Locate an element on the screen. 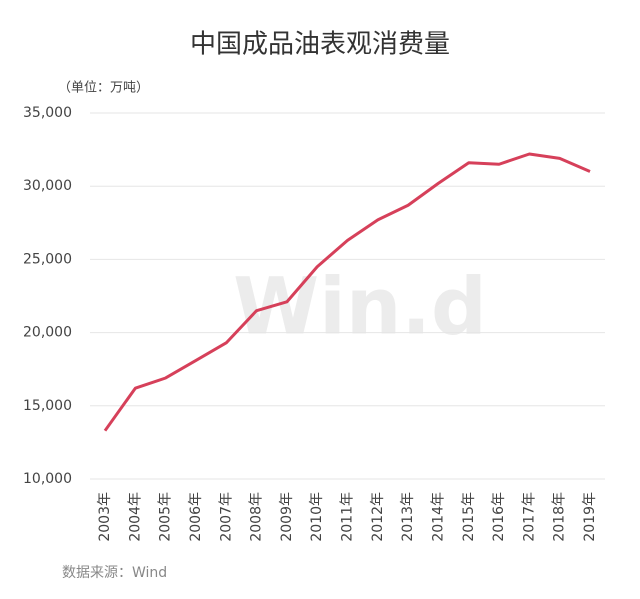 This screenshot has width=640, height=599. y-tick-label: 10,000 is located at coordinates (47, 479).